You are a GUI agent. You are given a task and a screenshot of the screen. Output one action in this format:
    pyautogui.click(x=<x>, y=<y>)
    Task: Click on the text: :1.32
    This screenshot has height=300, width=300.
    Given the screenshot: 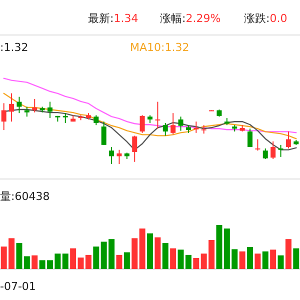 What is the action you would take?
    pyautogui.click(x=14, y=47)
    